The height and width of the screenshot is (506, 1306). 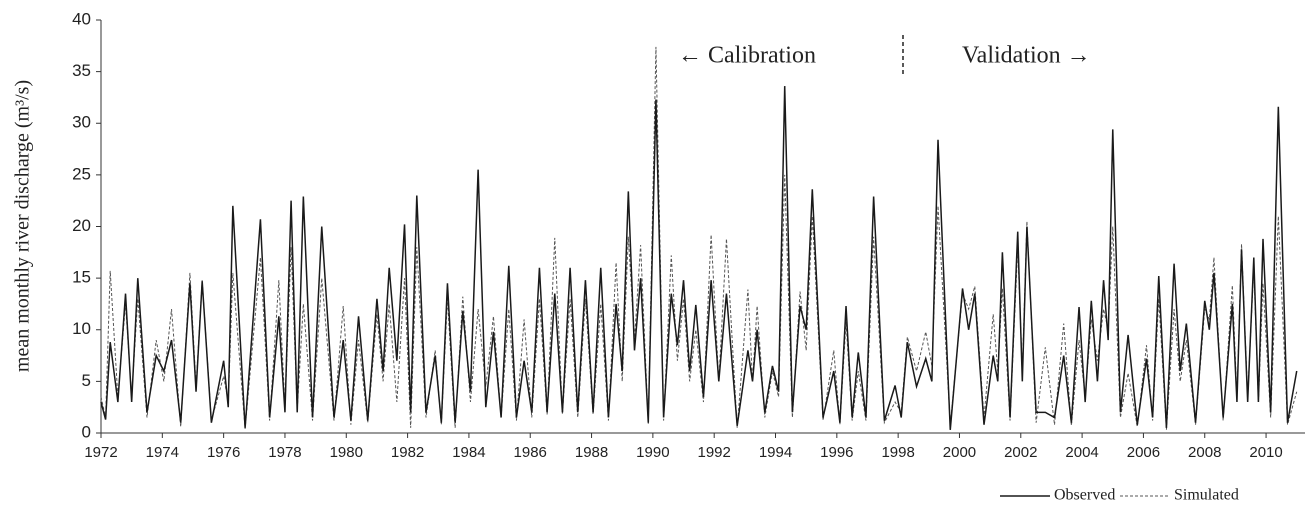 I want to click on y-axis-label: mean monthly river discharge (m³/s), so click(x=23, y=226).